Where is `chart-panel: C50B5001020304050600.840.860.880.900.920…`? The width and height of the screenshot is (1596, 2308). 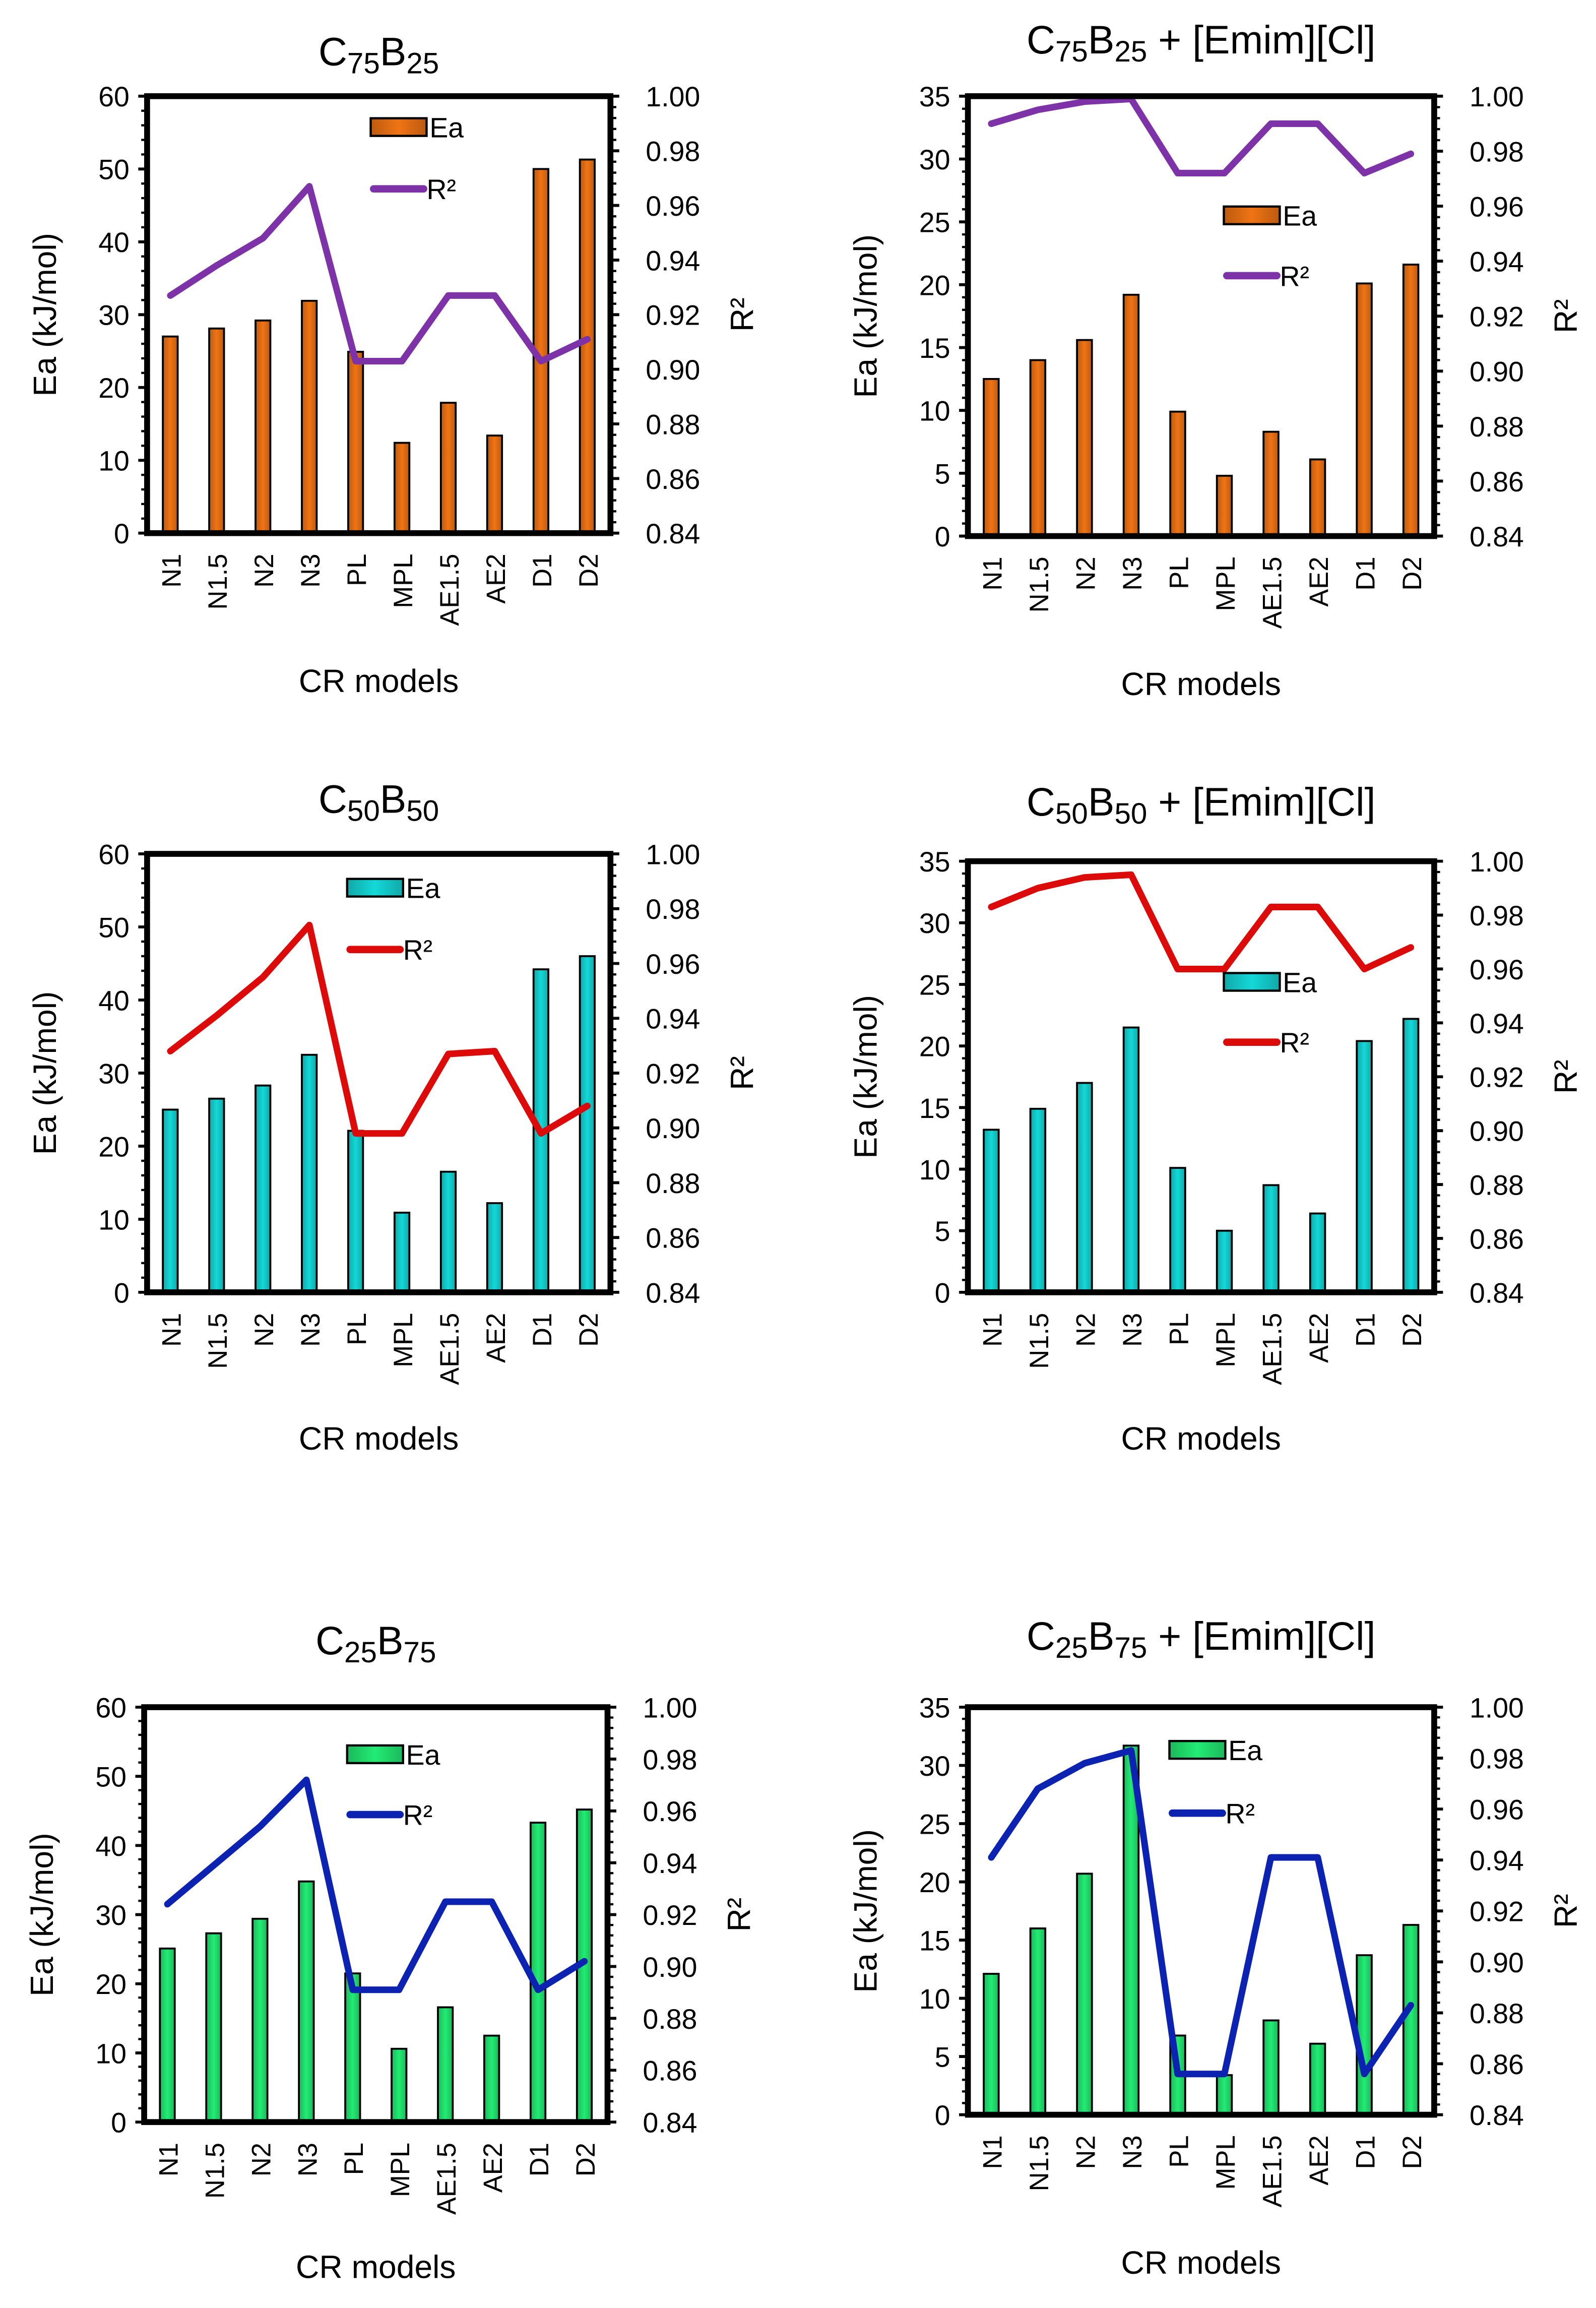 chart-panel: C50B5001020304050600.840.860.880.900.920… is located at coordinates (393, 1117).